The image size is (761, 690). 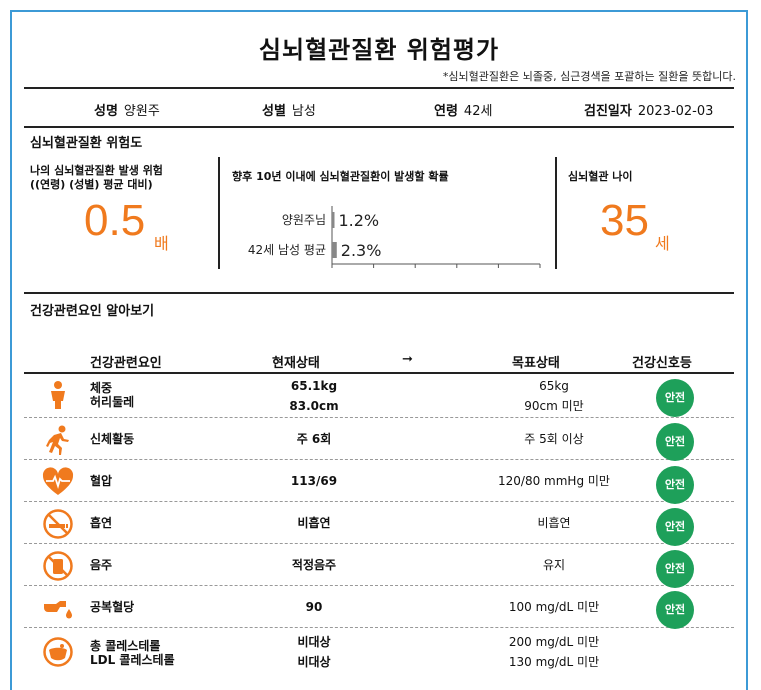 What do you see at coordinates (358, 220) in the screenshot?
I see `value-label: 1.2%` at bounding box center [358, 220].